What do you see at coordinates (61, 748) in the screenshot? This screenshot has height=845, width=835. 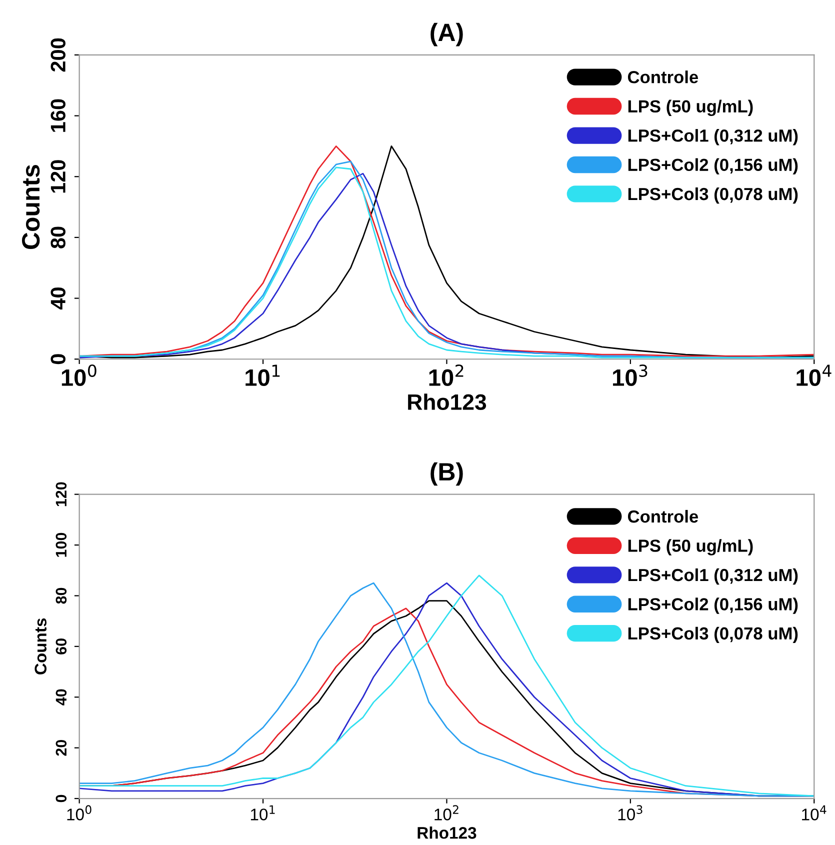 I see `y-tick-label: 20` at bounding box center [61, 748].